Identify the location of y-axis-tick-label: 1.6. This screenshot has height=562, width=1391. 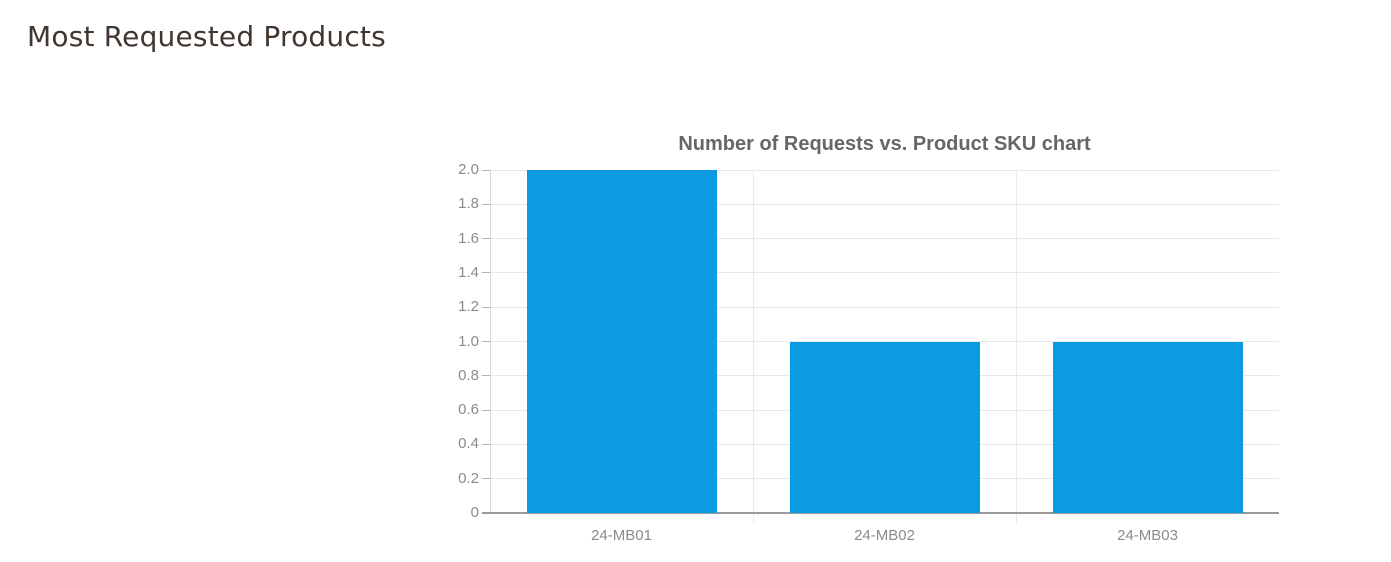
(468, 238).